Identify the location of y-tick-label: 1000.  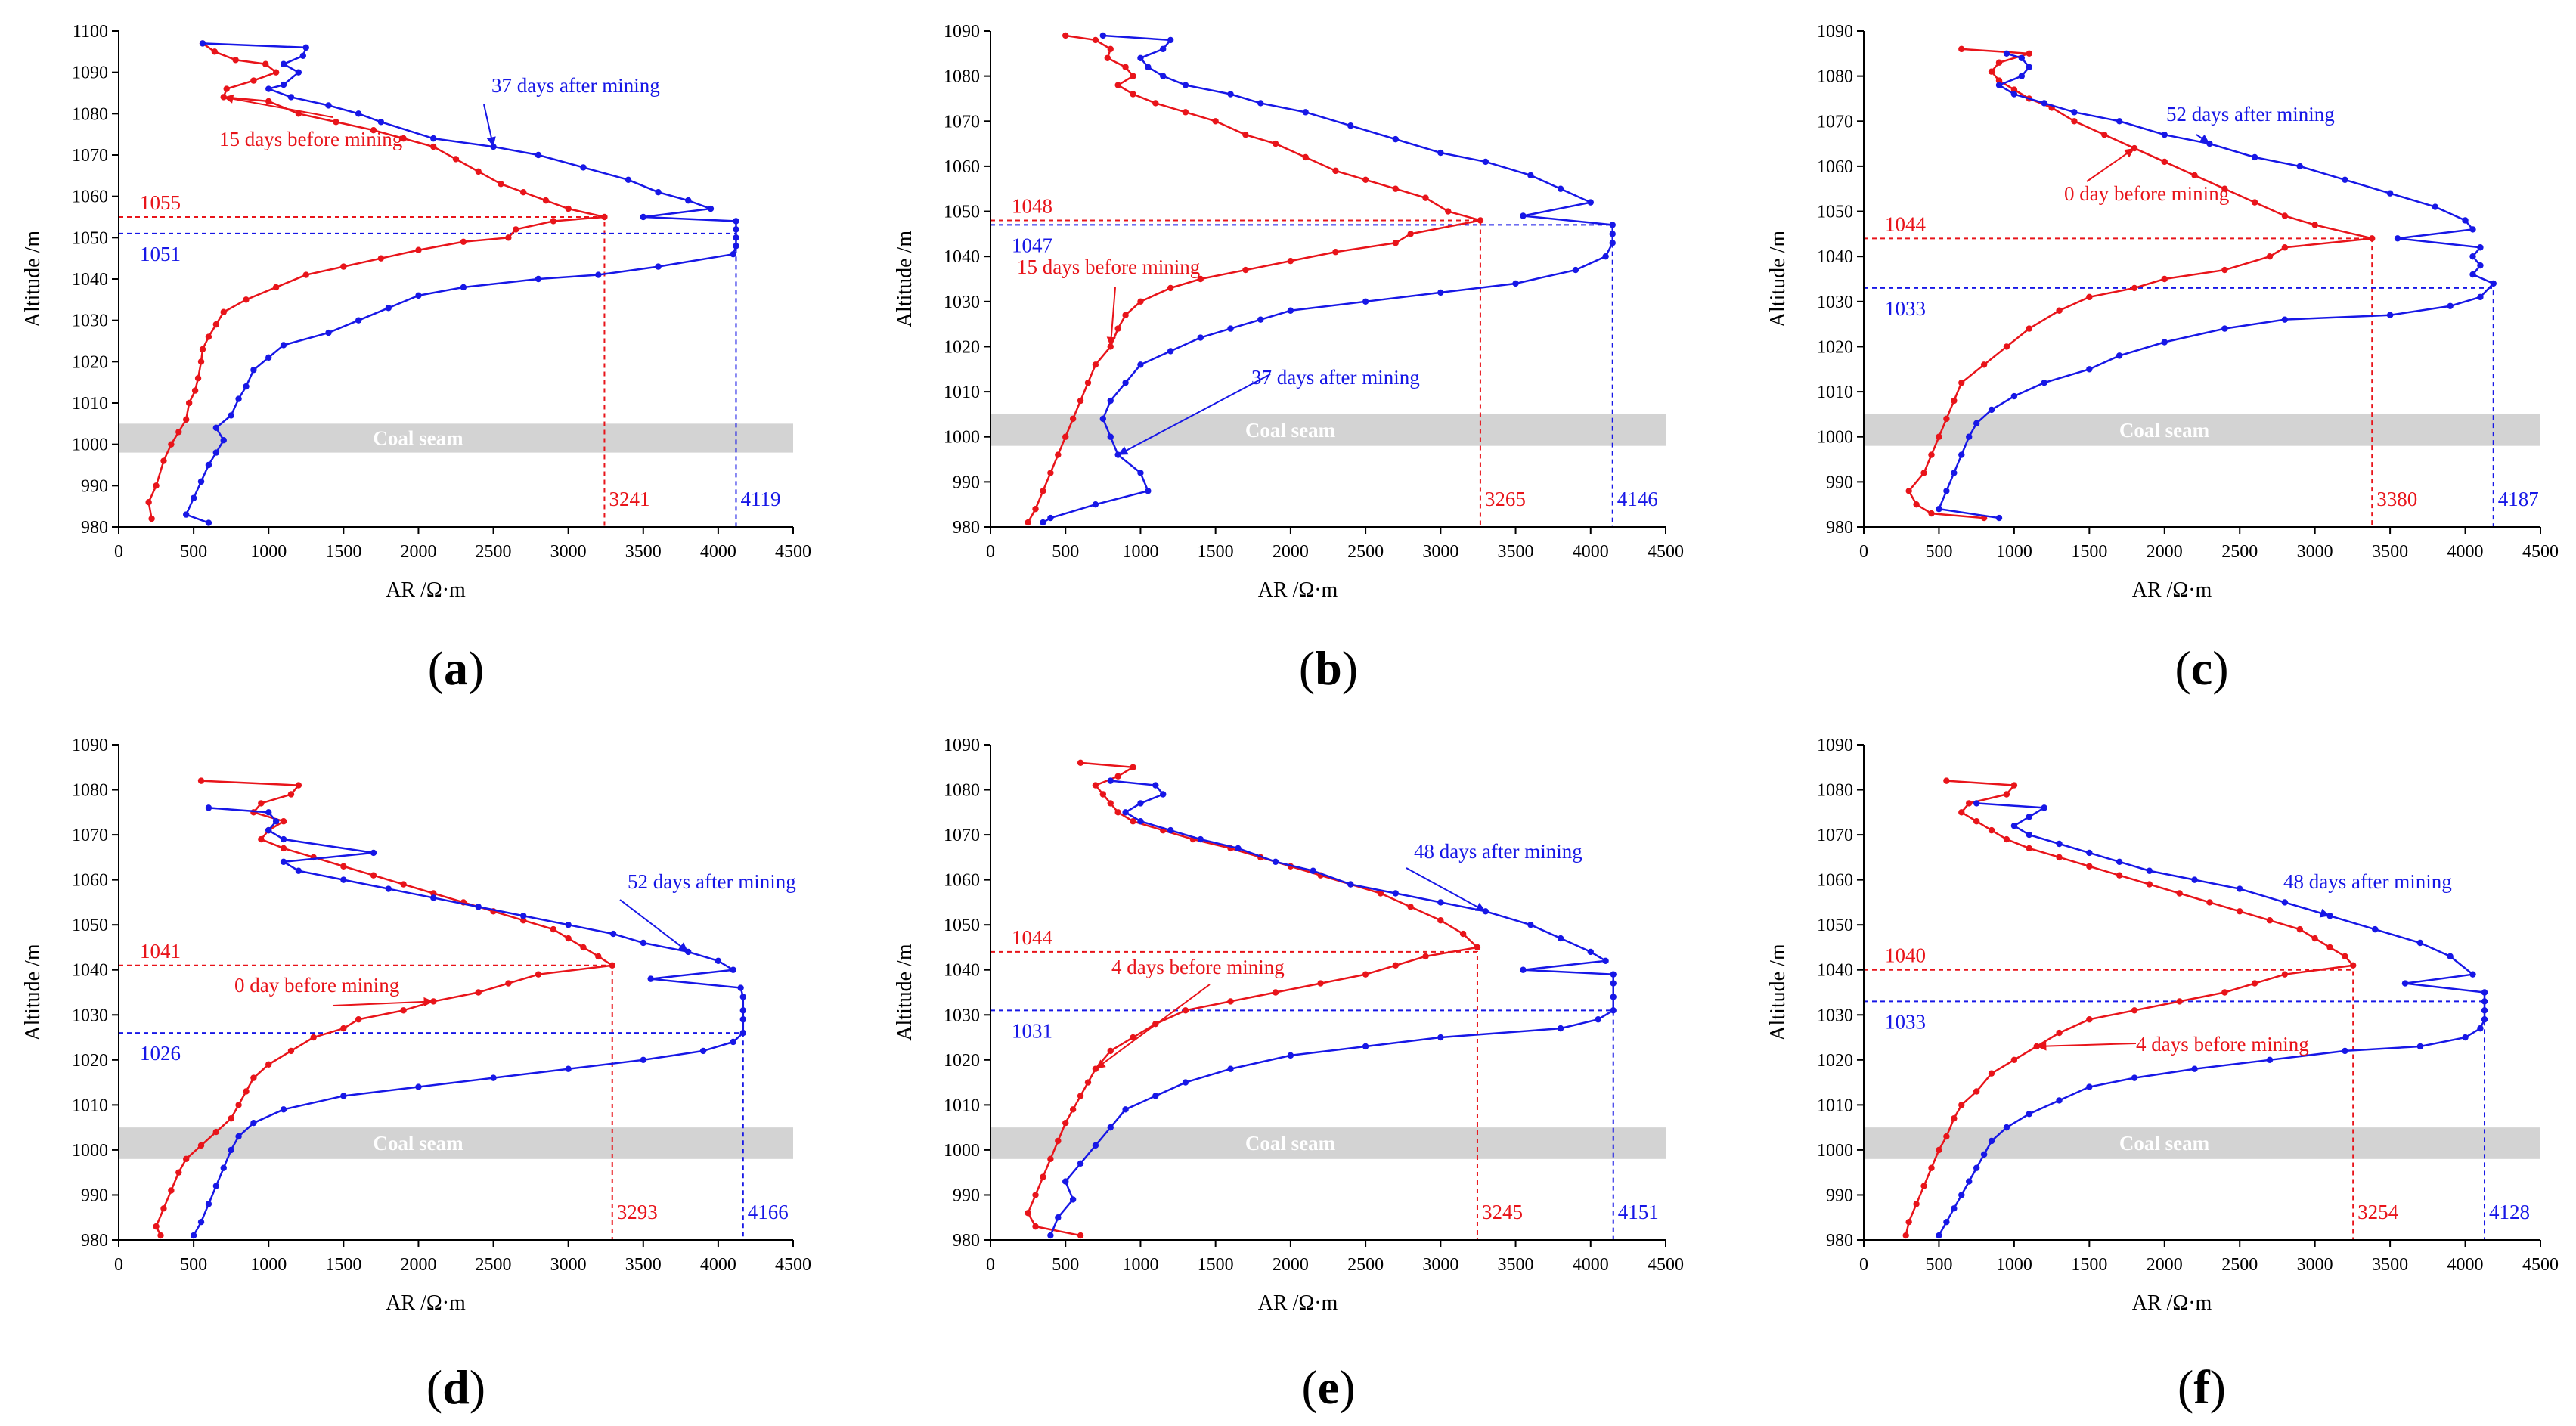
(1835, 438).